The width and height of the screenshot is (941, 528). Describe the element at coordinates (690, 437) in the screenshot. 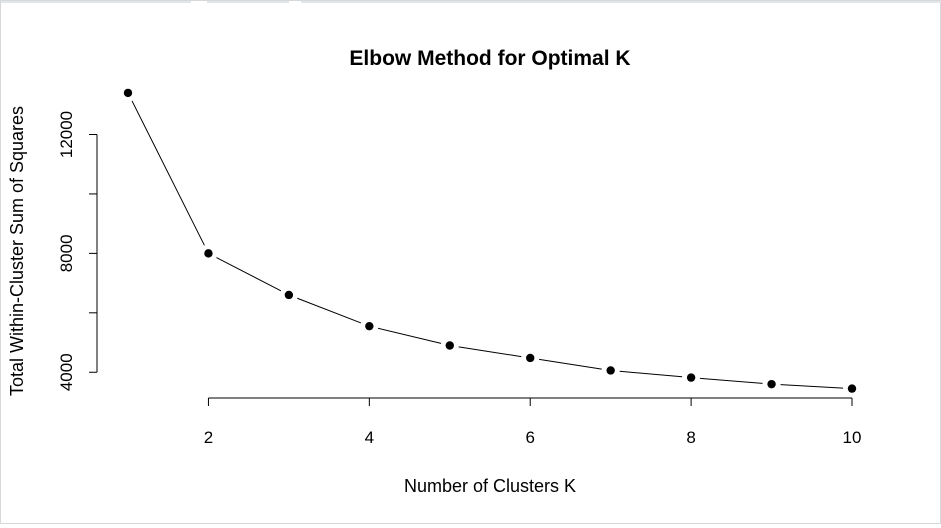

I see `x-tick-label: 8` at that location.